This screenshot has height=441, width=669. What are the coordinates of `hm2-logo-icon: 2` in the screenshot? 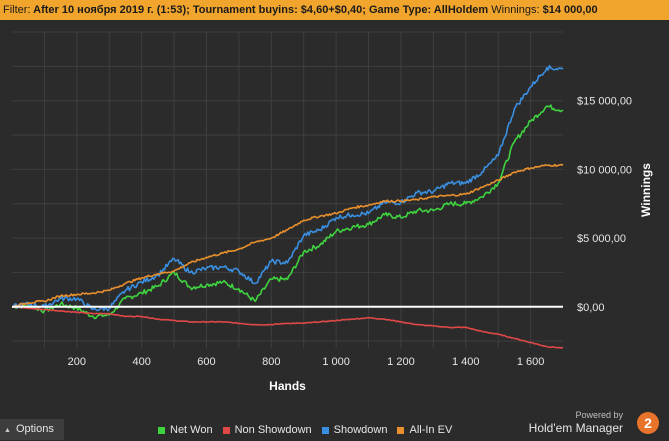 It's located at (648, 423).